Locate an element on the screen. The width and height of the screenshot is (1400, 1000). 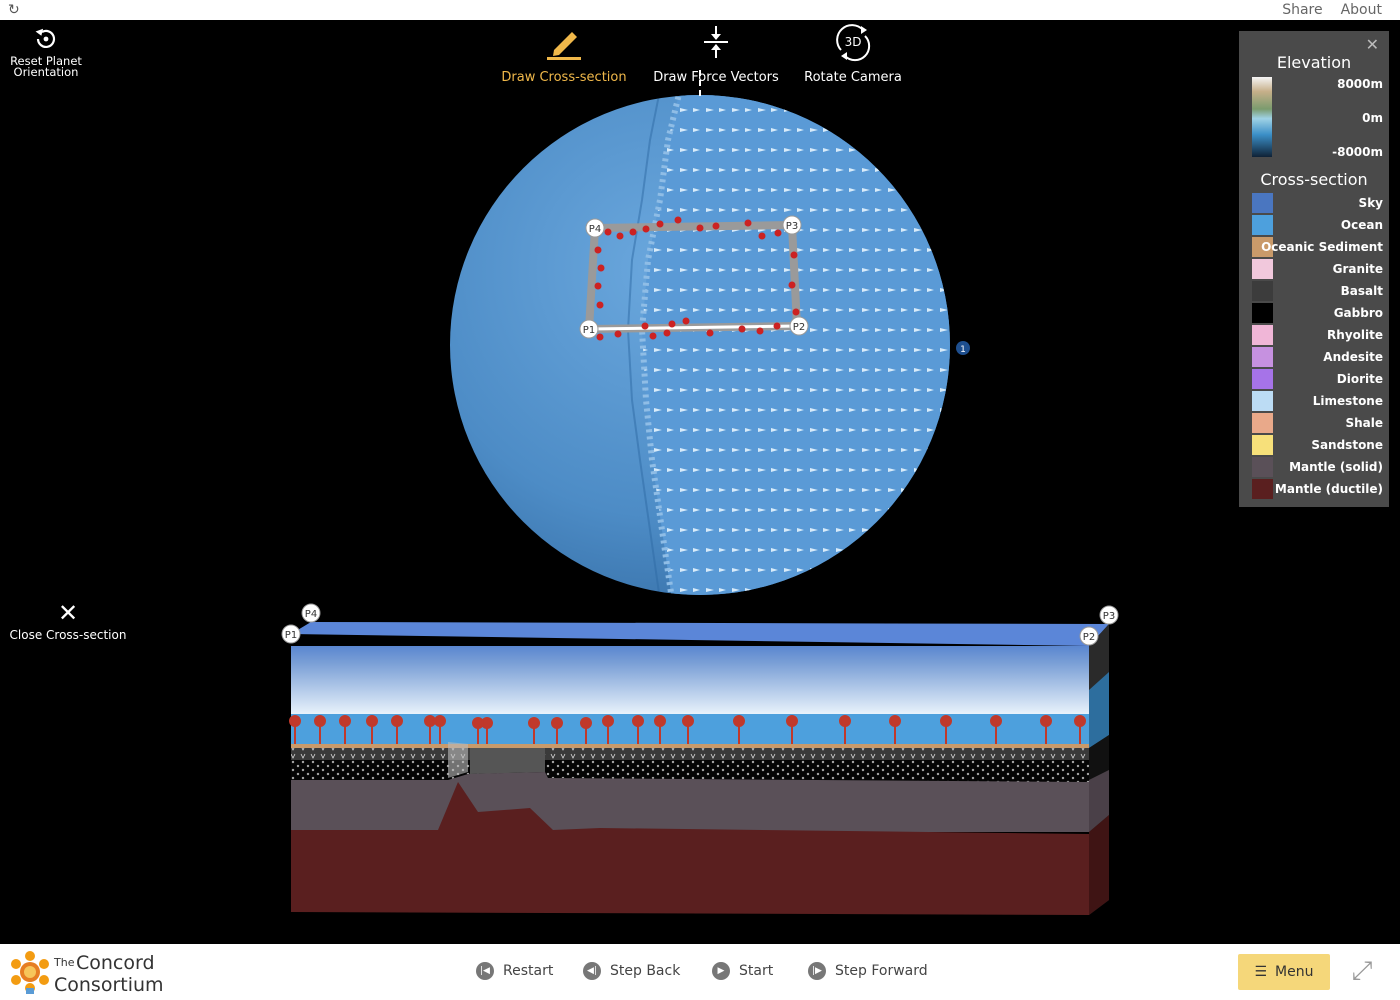
concord-consortium-logo: The Concord Consortium is located at coordinates (90, 973).